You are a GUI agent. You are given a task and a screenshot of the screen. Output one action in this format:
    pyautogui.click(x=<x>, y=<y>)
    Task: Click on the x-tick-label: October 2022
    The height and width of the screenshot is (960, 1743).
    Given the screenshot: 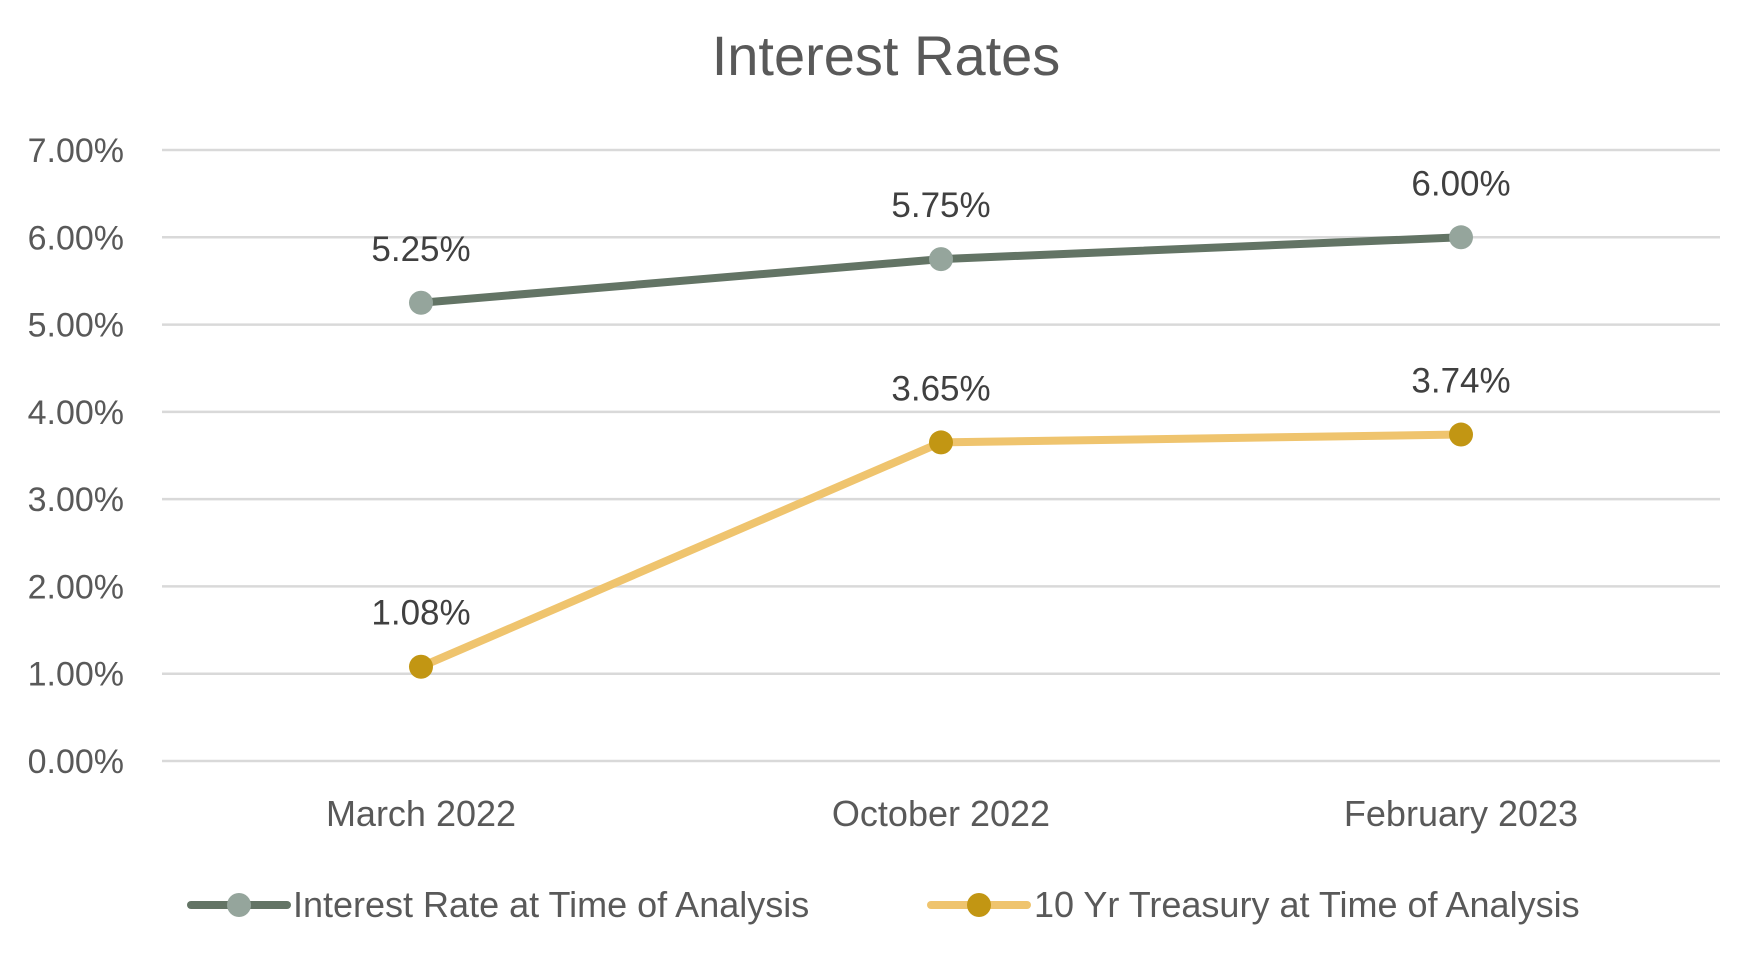 What is the action you would take?
    pyautogui.click(x=941, y=813)
    